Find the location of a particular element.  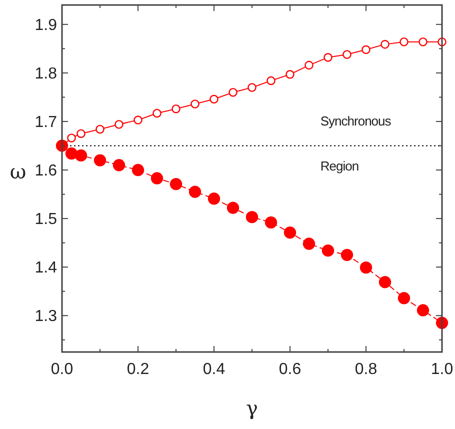

y-tick-label: 1.9 is located at coordinates (46, 25).